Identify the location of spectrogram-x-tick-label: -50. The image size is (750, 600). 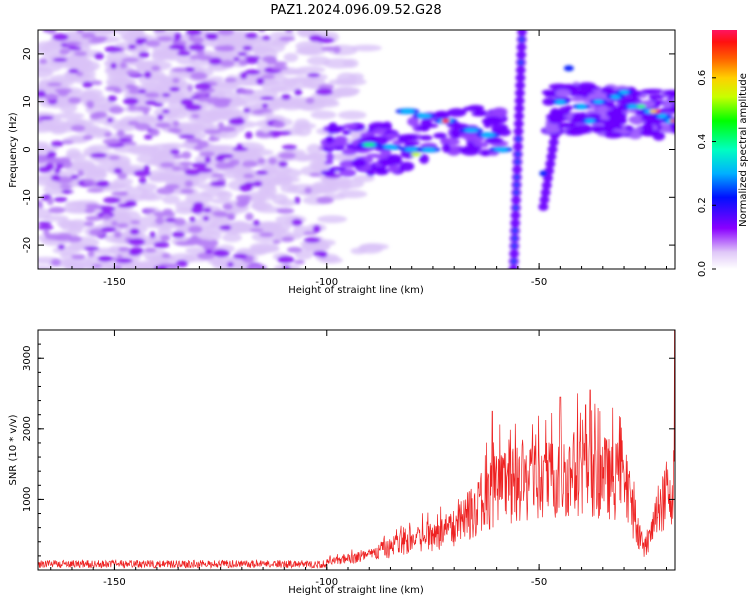
(539, 282).